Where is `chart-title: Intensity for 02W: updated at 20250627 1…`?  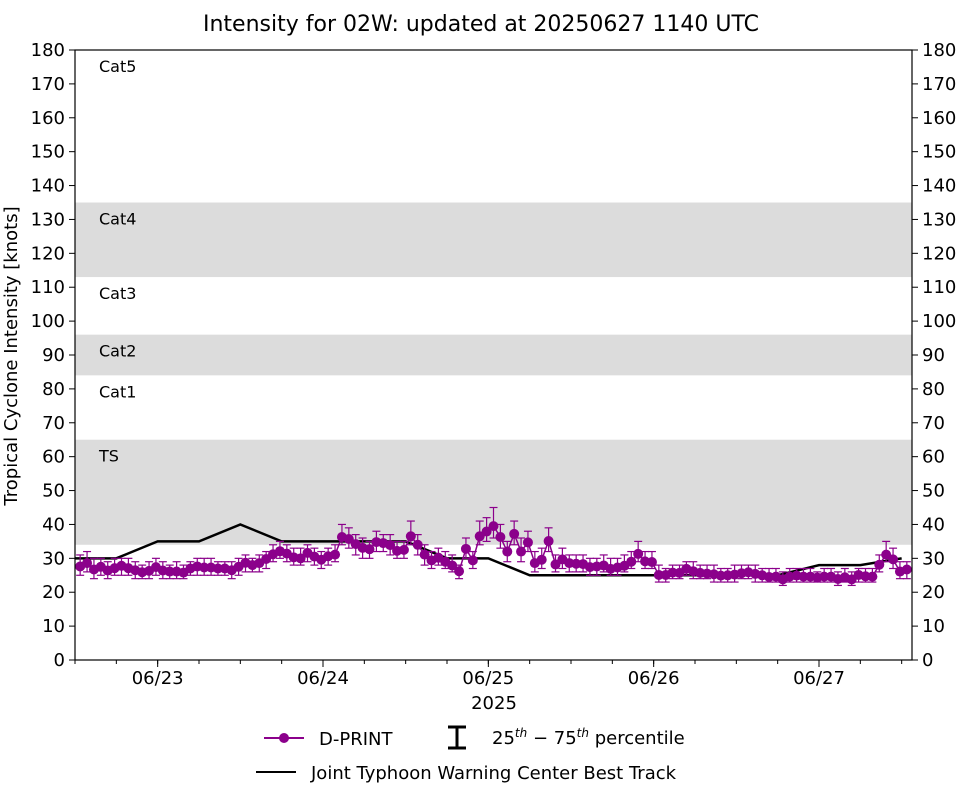
chart-title: Intensity for 02W: updated at 20250627 1… is located at coordinates (481, 24).